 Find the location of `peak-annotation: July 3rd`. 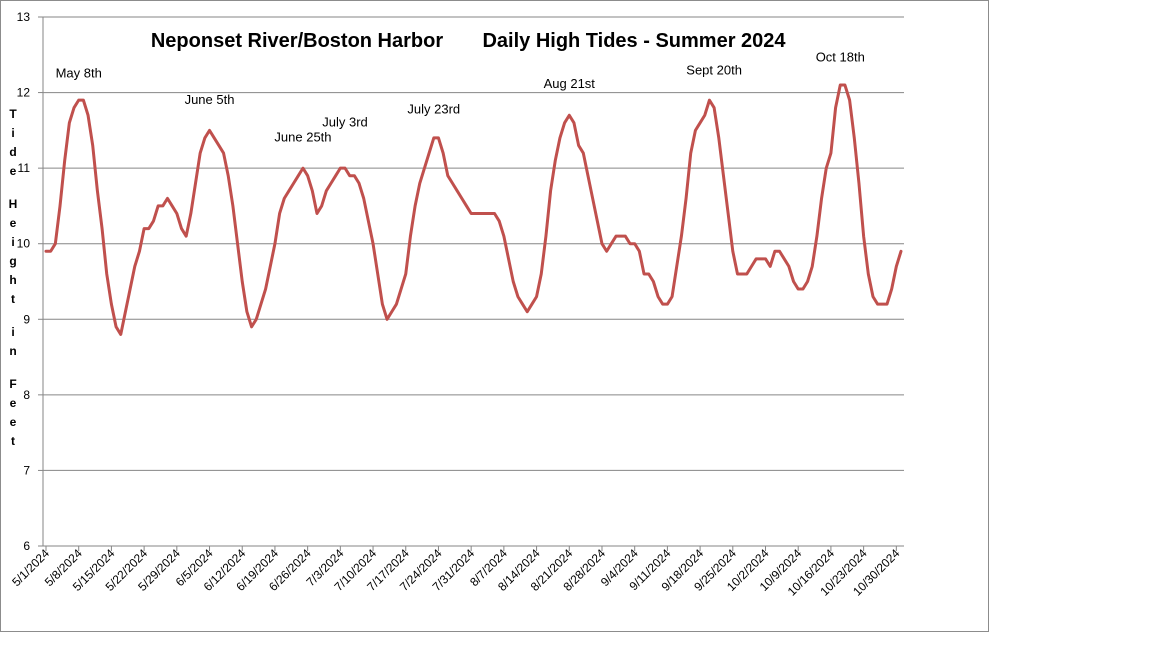

peak-annotation: July 3rd is located at coordinates (345, 122).